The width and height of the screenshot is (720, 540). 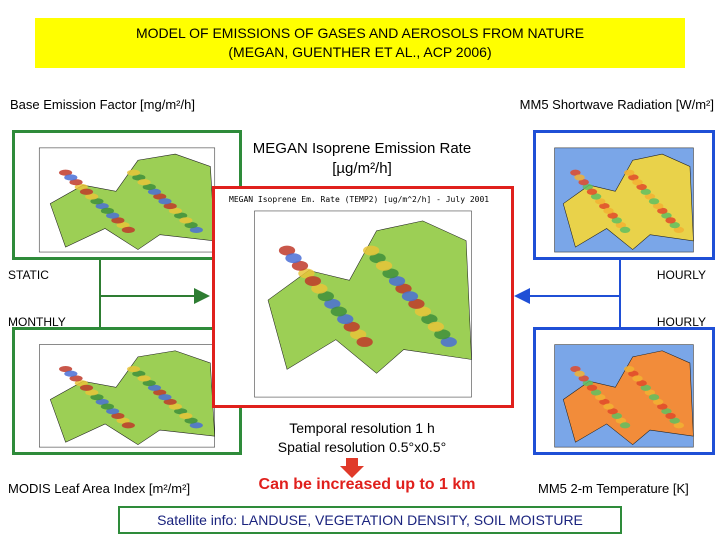 What do you see at coordinates (367, 484) in the screenshot?
I see `resolution-note: Can be increased up to 1 km` at bounding box center [367, 484].